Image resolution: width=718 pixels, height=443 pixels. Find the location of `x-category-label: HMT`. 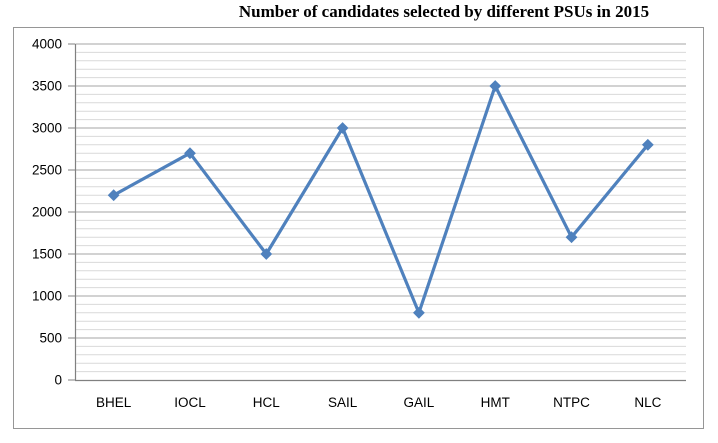

x-category-label: HMT is located at coordinates (495, 402).